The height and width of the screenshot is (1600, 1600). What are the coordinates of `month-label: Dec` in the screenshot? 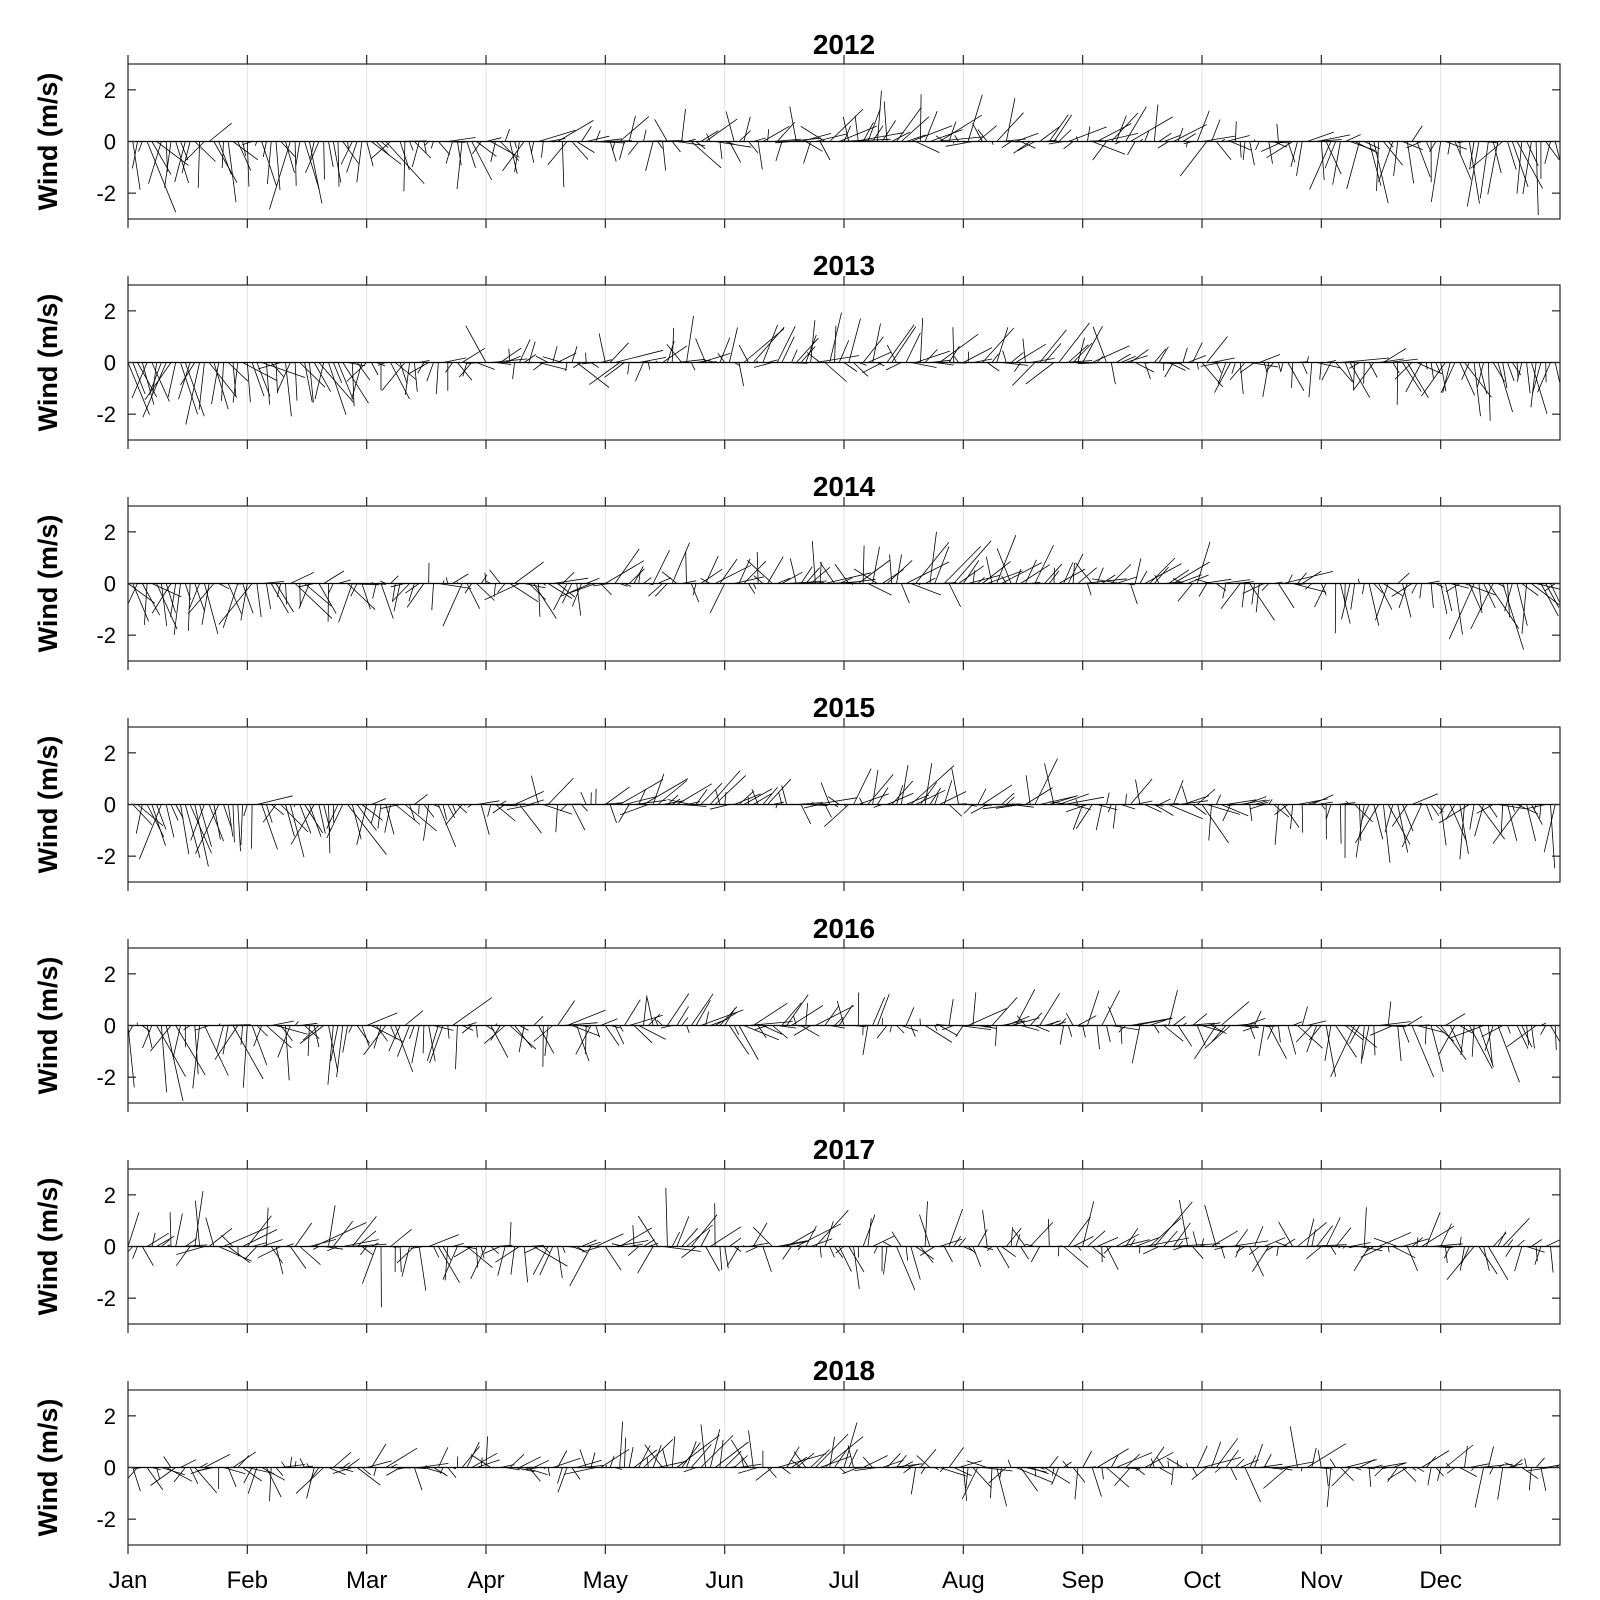 It's located at (1440, 1580).